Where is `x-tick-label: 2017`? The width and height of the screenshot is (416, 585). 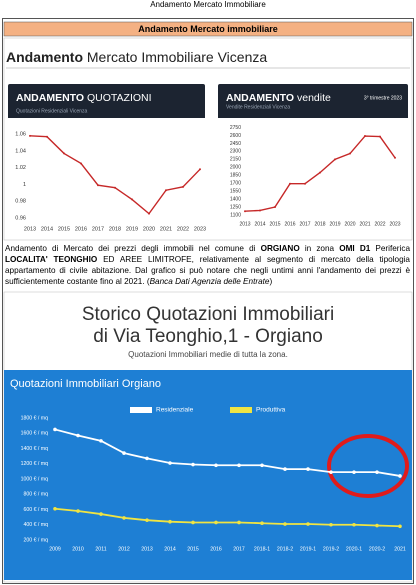 x-tick-label: 2017 is located at coordinates (239, 549).